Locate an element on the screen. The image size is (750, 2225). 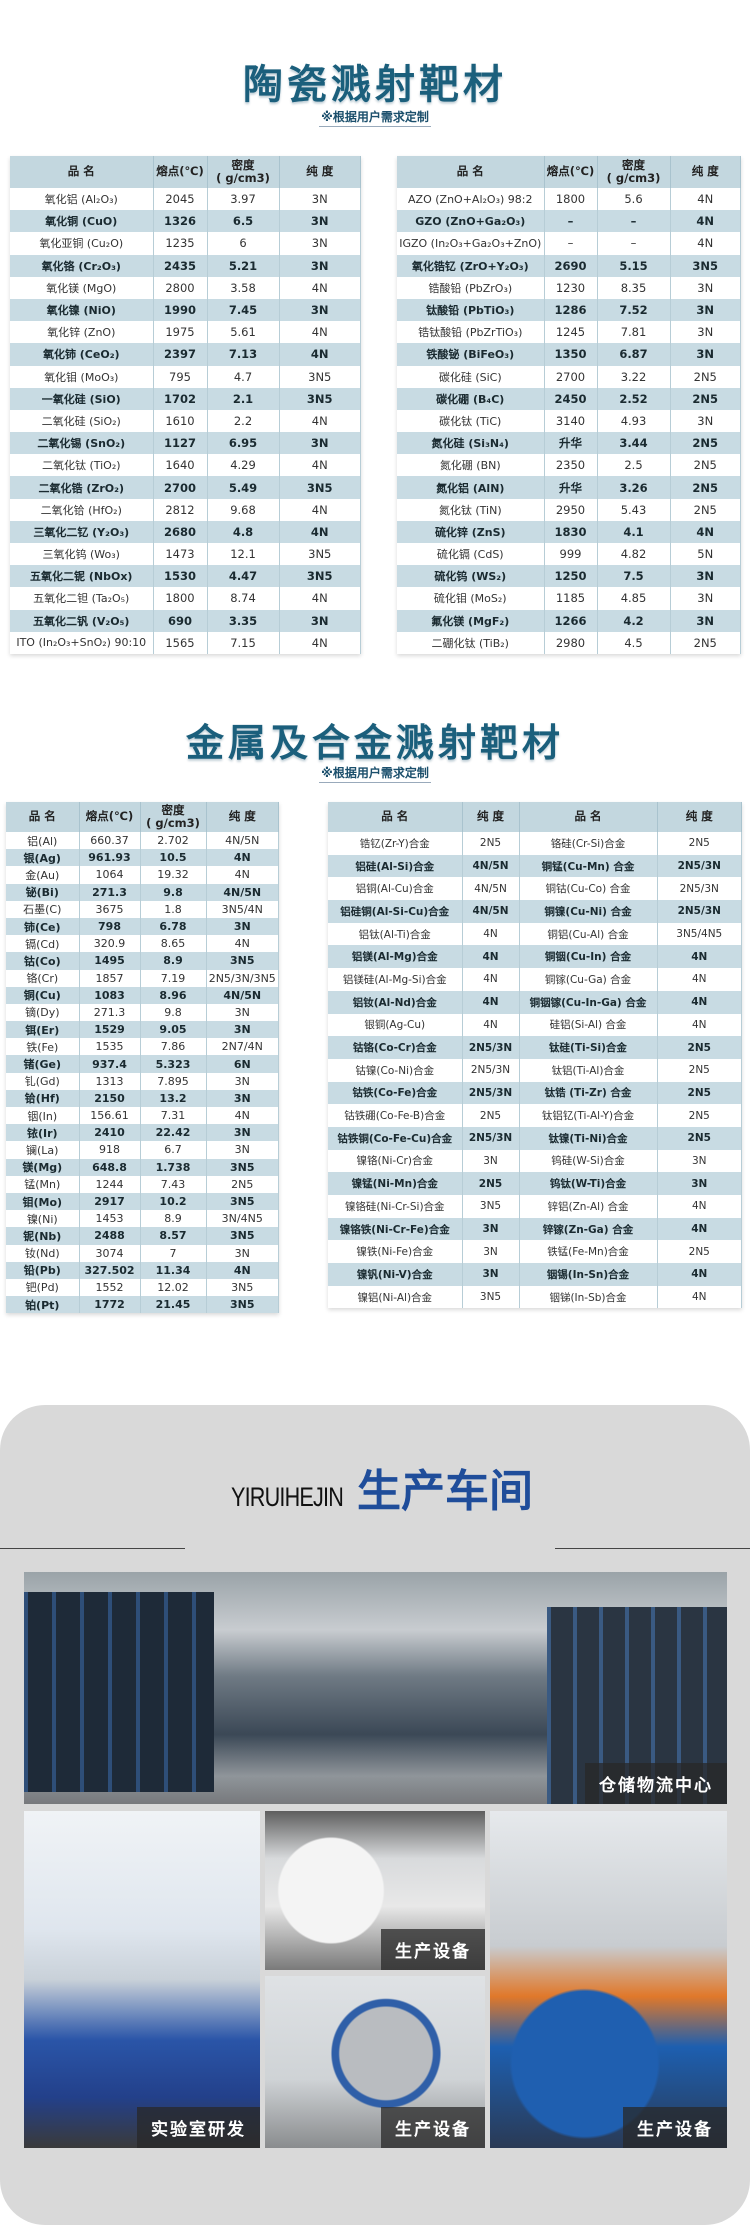
photo-caption: 生产设备 is located at coordinates (675, 2127).